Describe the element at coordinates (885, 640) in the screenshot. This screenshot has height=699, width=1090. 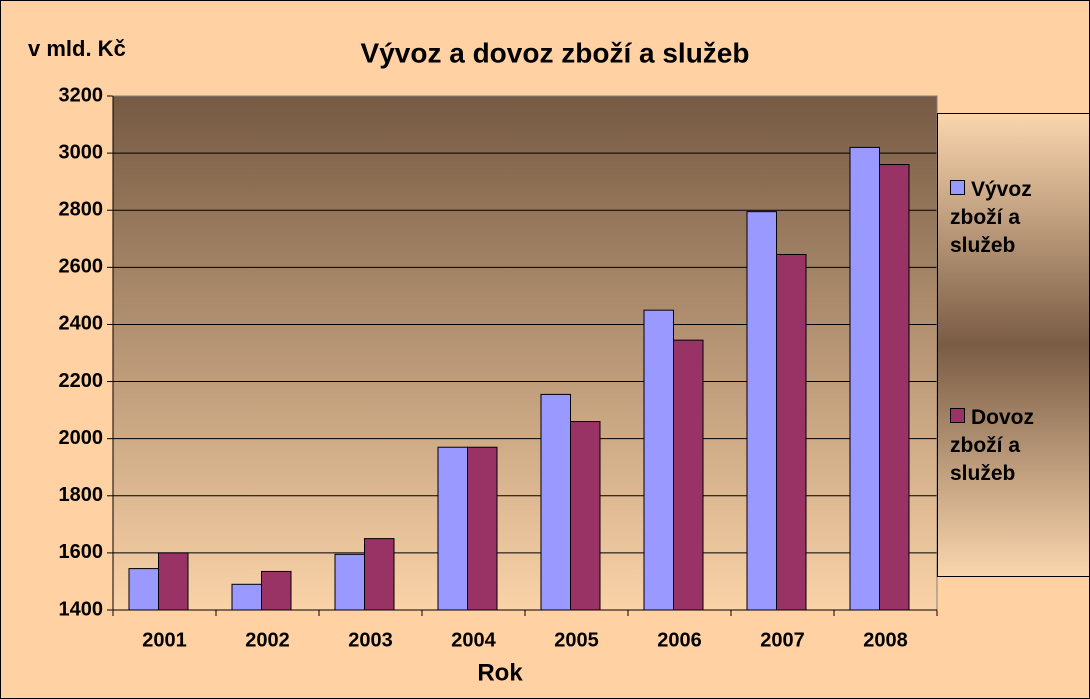
I see `x-tick-label: 2008` at that location.